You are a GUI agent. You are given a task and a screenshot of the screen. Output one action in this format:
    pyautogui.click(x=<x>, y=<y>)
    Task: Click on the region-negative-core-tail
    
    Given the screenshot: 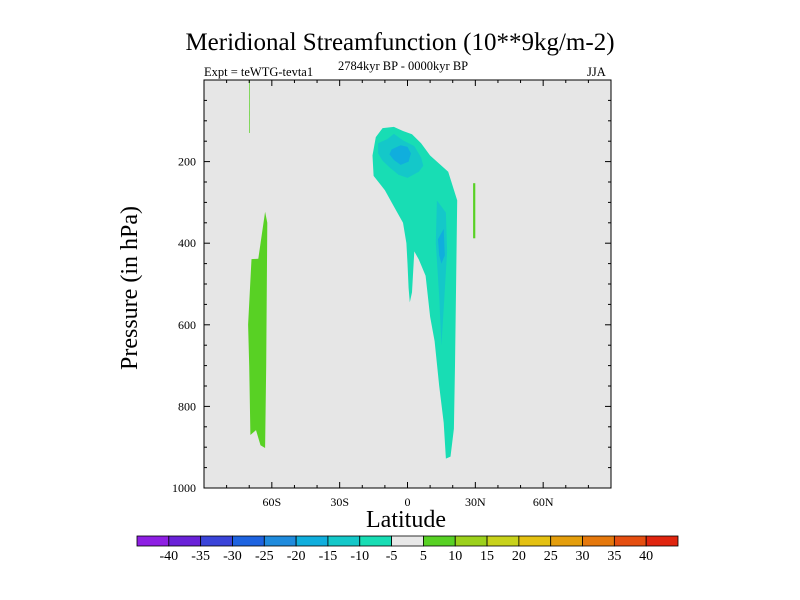 What is the action you would take?
    pyautogui.click(x=441, y=246)
    